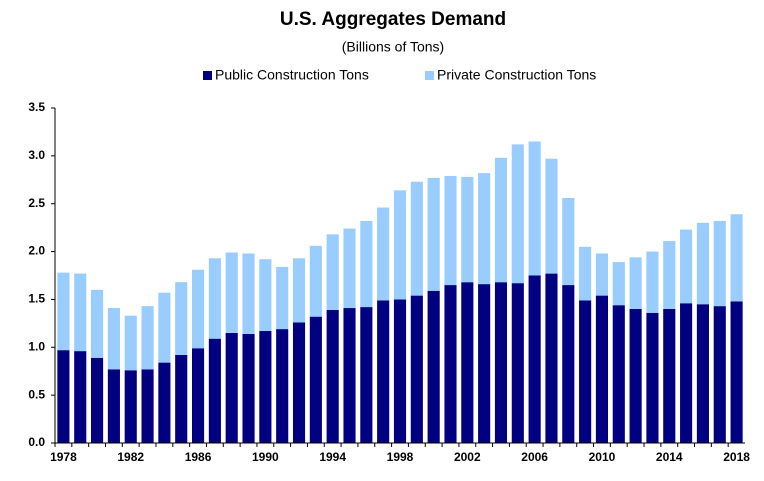  Describe the element at coordinates (602, 457) in the screenshot. I see `x-tick-label: 2010` at that location.